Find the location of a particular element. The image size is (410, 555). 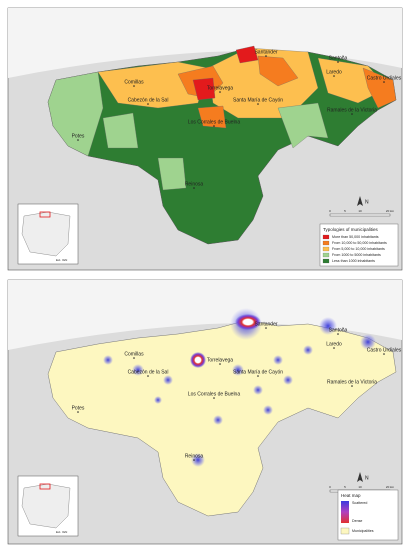

legend-label: Dense is located at coordinates (357, 521).